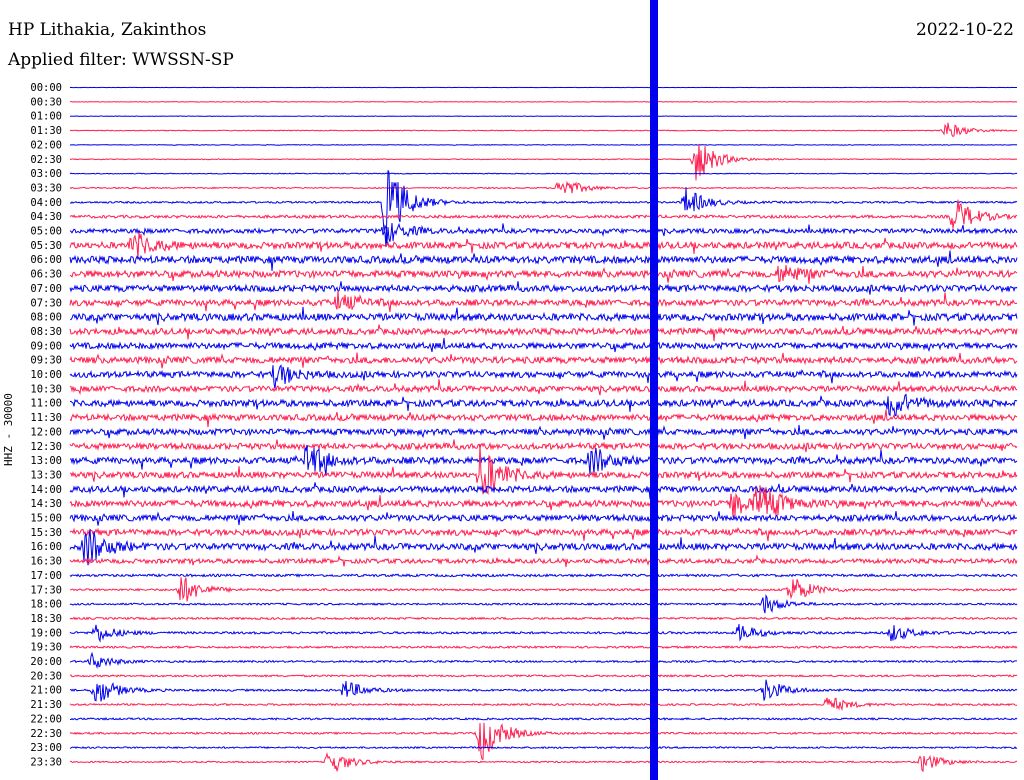  Describe the element at coordinates (46, 203) in the screenshot. I see `row-time-label: 04:00` at that location.